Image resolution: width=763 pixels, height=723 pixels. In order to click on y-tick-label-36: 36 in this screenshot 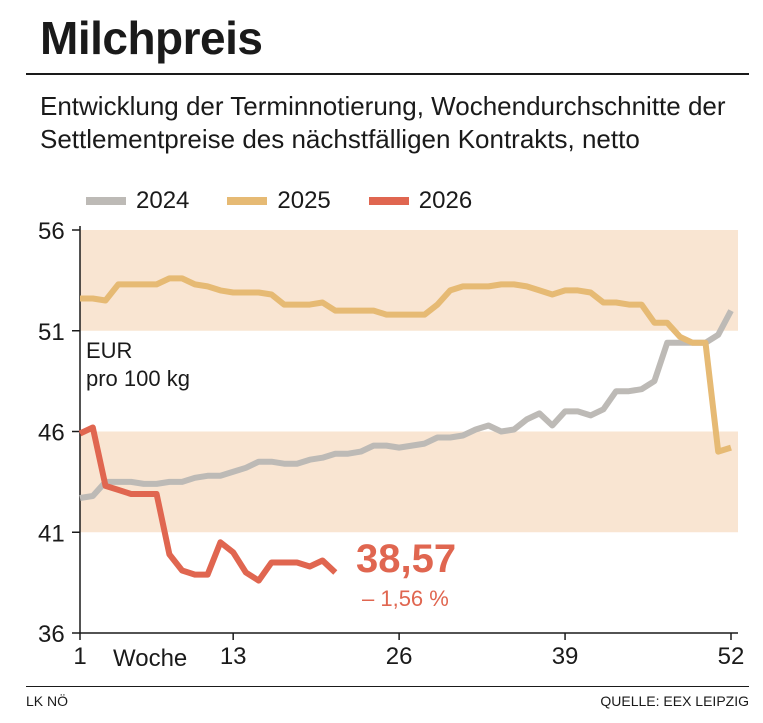, I will do `click(51, 634)`.